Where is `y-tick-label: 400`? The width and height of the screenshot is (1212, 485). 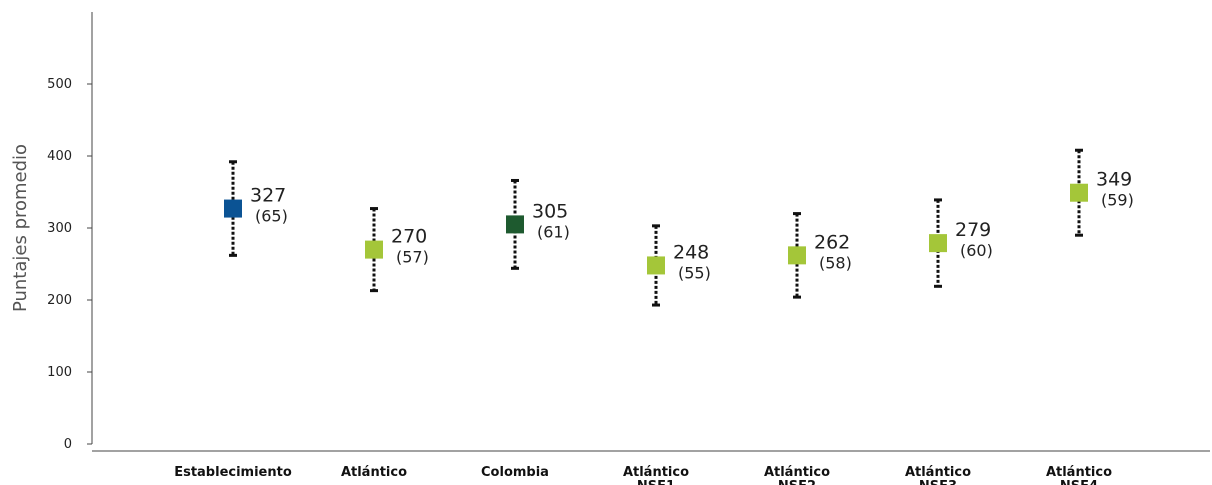 y-tick-label: 400 is located at coordinates (59, 156).